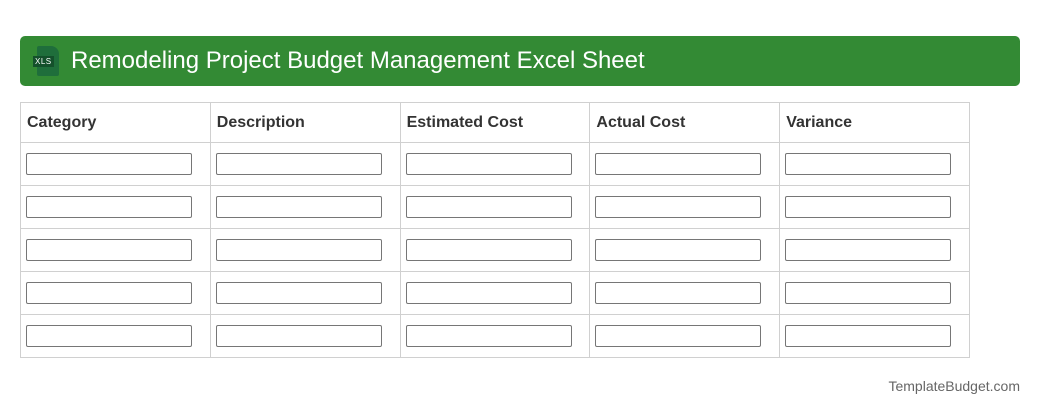  I want to click on column-header: Actual Cost, so click(685, 122).